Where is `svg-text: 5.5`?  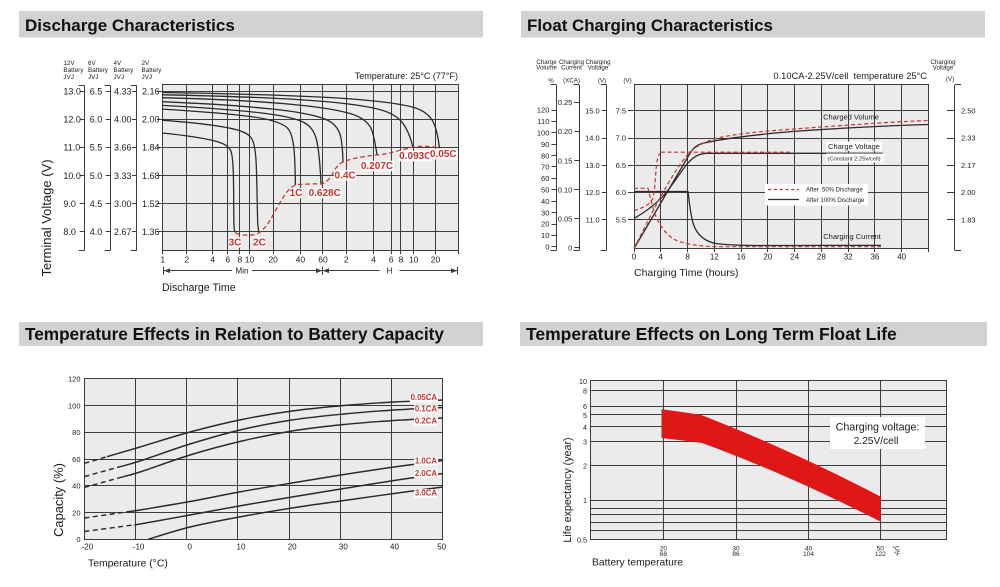
svg-text: 5.5 is located at coordinates (96, 148).